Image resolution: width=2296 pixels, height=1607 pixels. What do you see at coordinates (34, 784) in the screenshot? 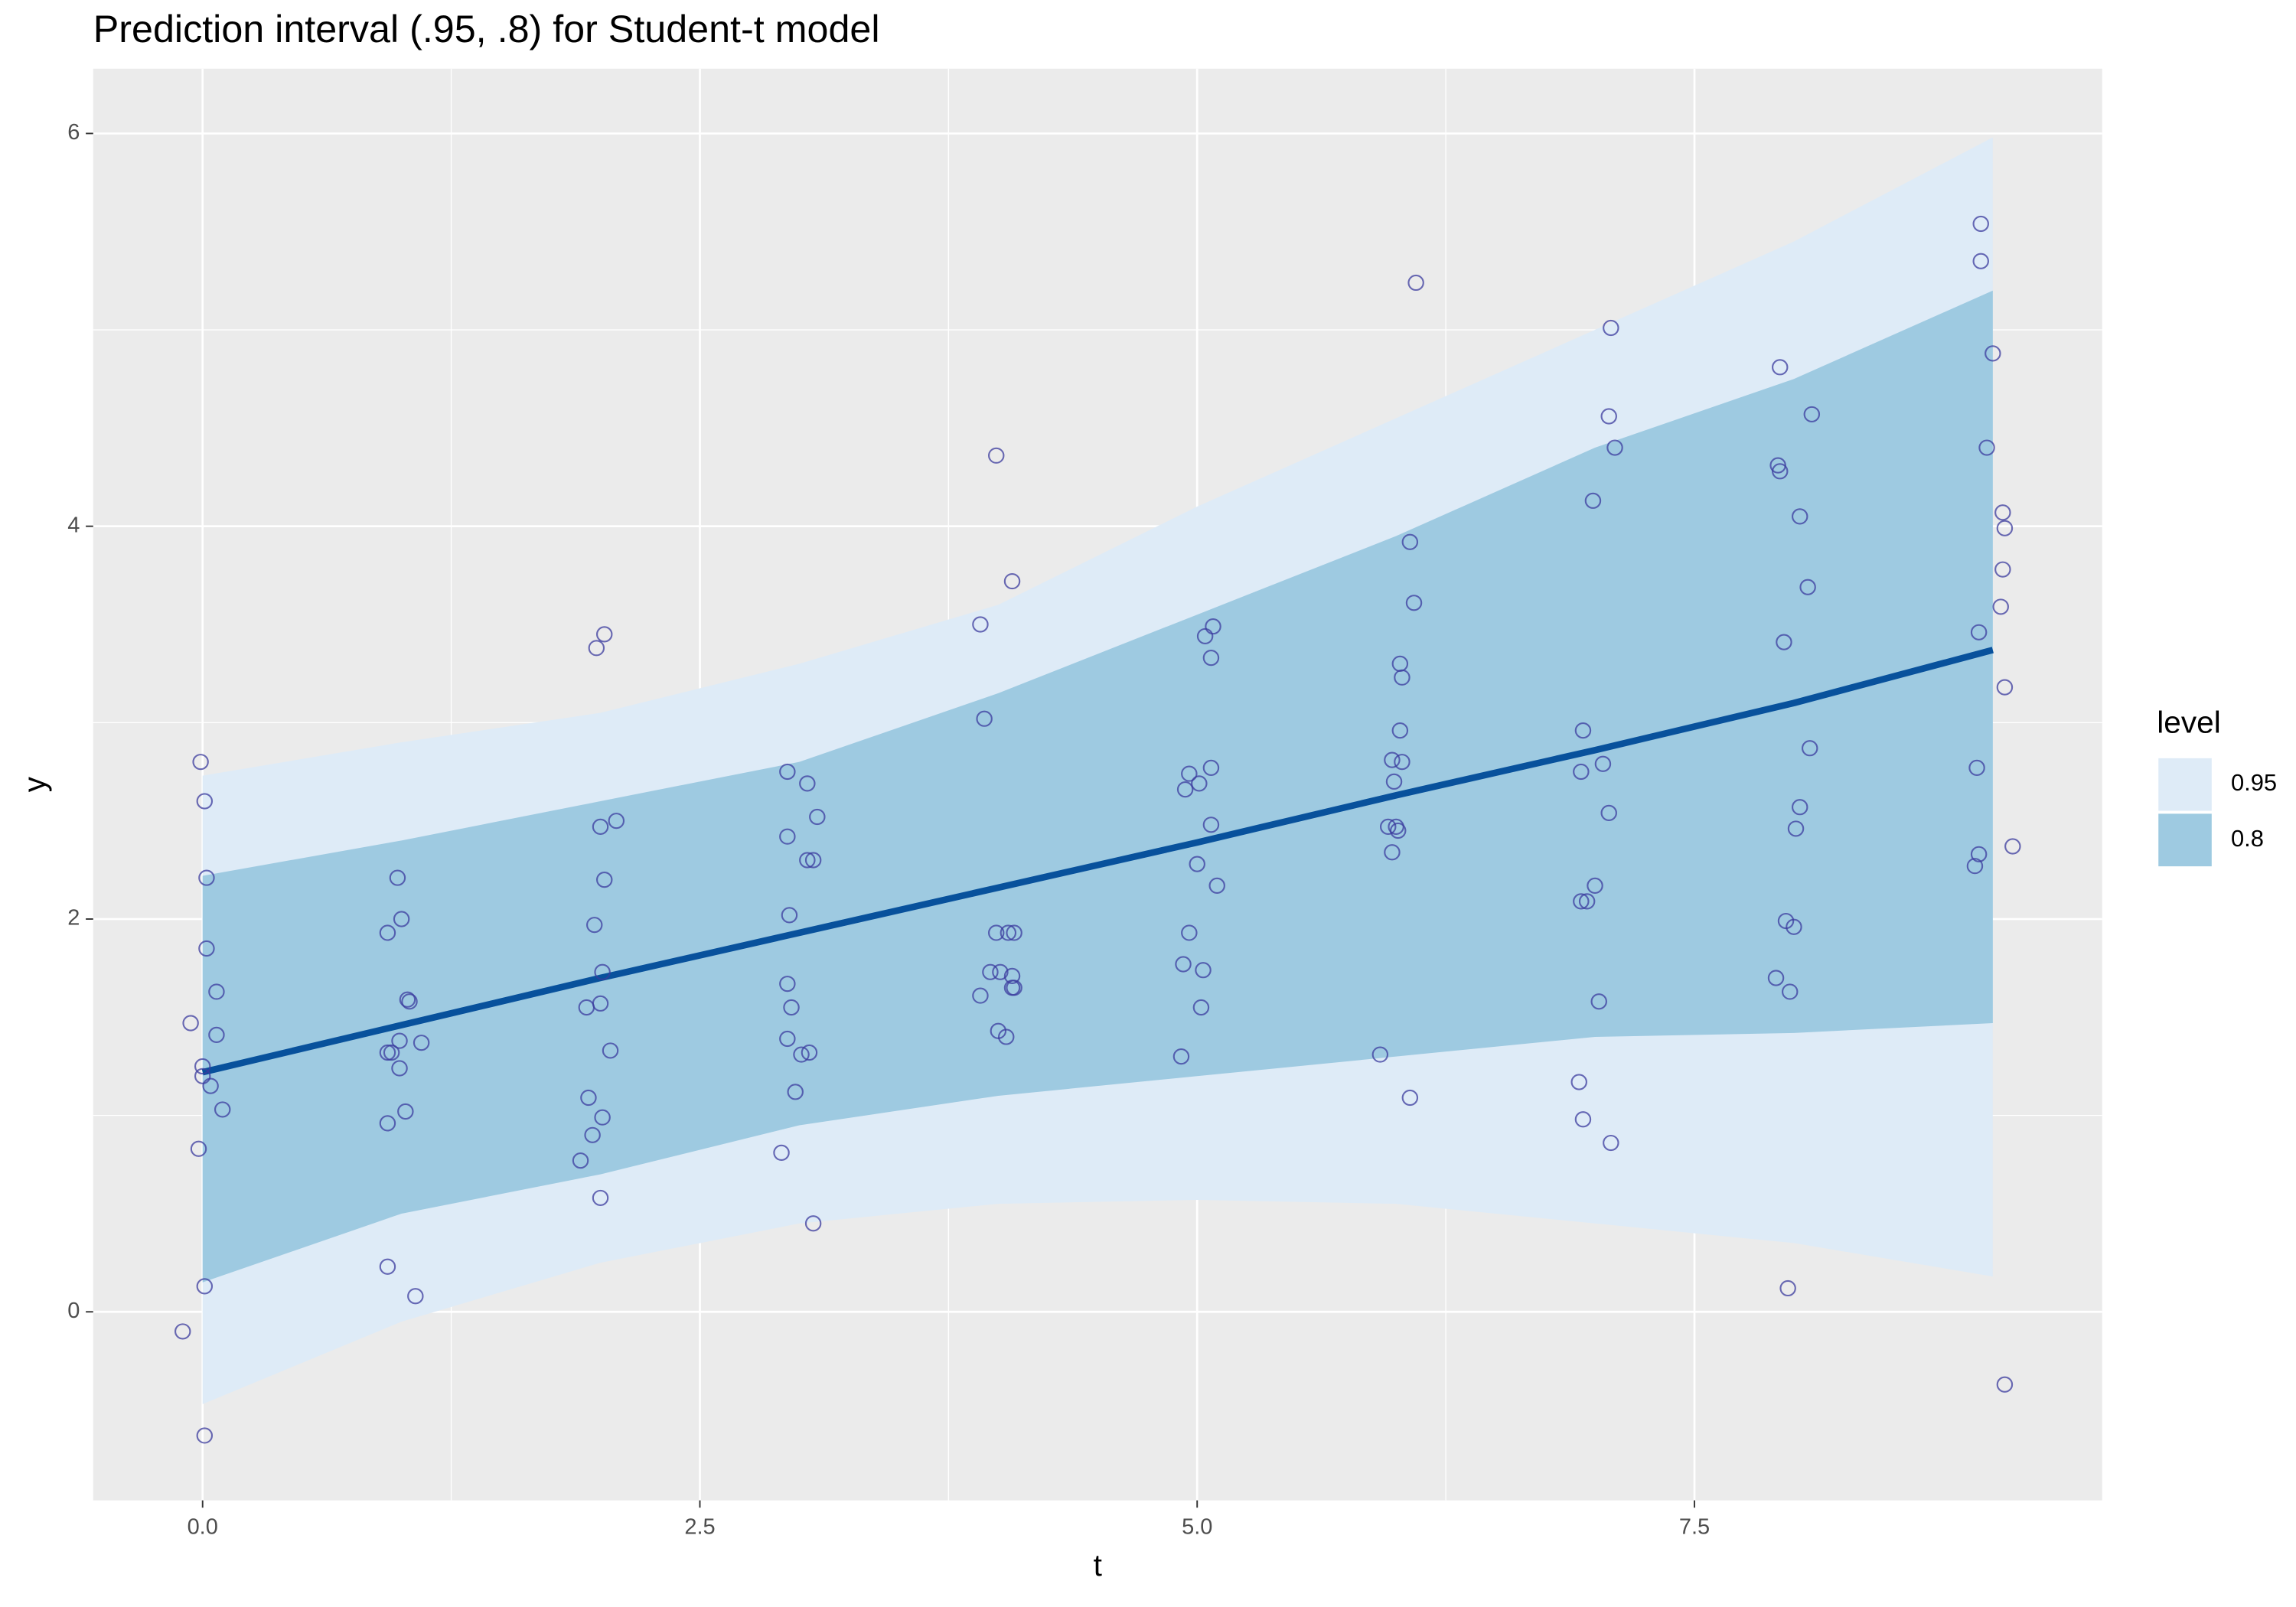
I see `y-axis-title: y` at bounding box center [34, 784].